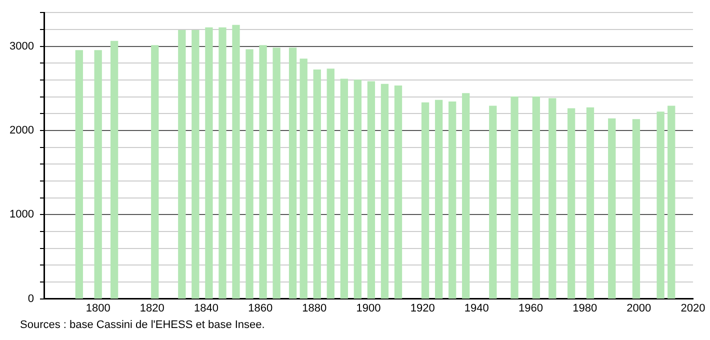 The image size is (710, 340). Describe the element at coordinates (142, 325) in the screenshot. I see `source-note: Sources : base Cassini de l'EHESS et base Insee.` at that location.